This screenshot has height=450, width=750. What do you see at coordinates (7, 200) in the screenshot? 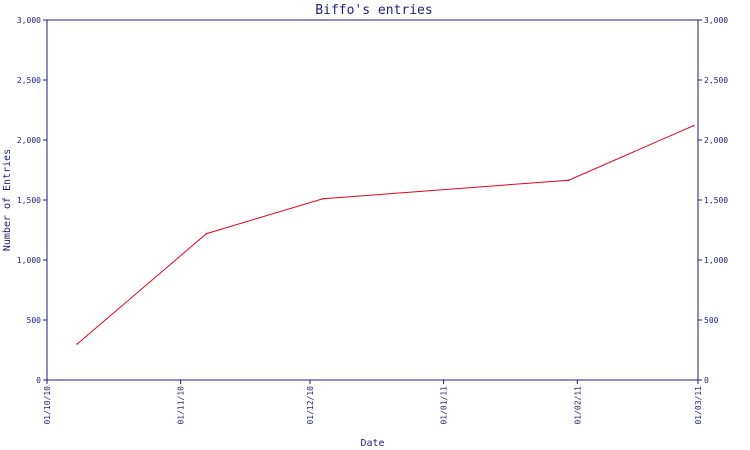
I see `y-axis-label: Number of Entries` at bounding box center [7, 200].